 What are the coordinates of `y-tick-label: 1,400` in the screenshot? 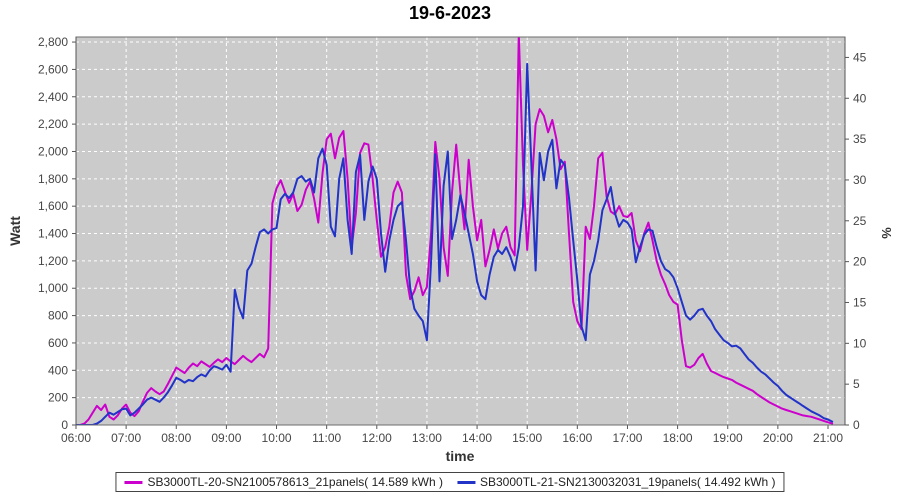 It's located at (53, 234).